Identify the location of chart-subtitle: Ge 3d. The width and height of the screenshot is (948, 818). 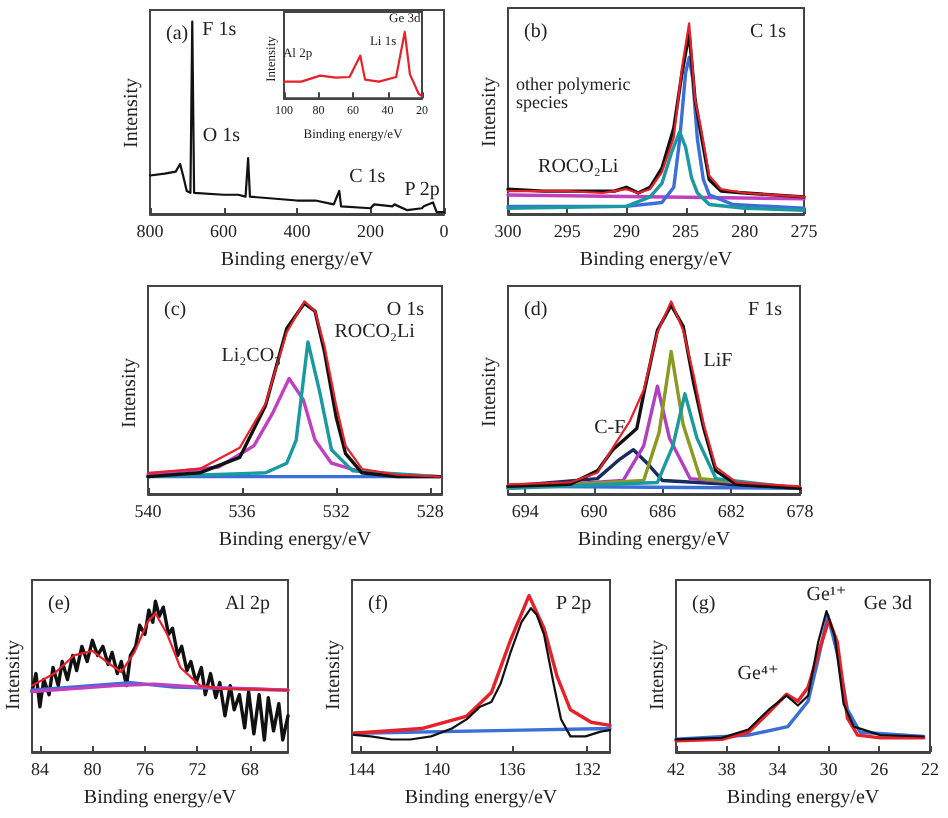
(888, 604).